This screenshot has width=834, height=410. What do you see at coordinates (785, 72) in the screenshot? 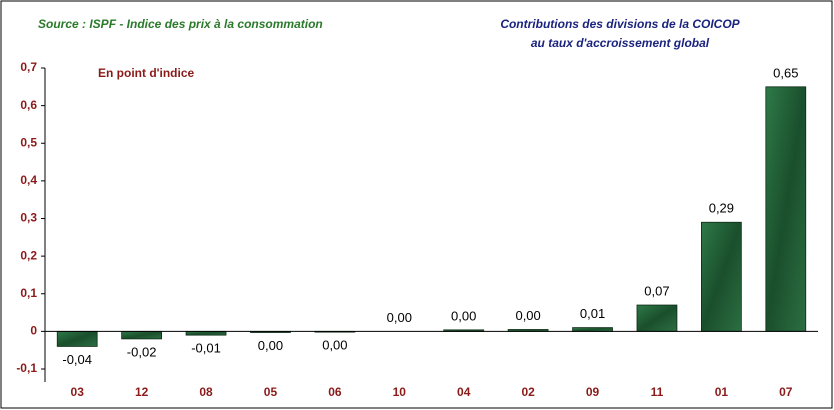
I see `data-label: 0,65` at bounding box center [785, 72].